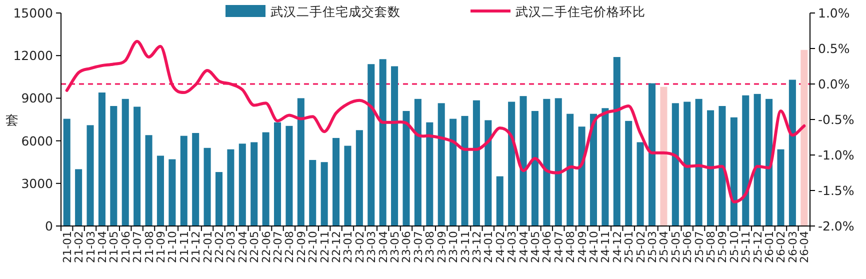 This screenshot has width=866, height=279. Describe the element at coordinates (781, 247) in the screenshot. I see `x-tick-label: 26-02` at that location.